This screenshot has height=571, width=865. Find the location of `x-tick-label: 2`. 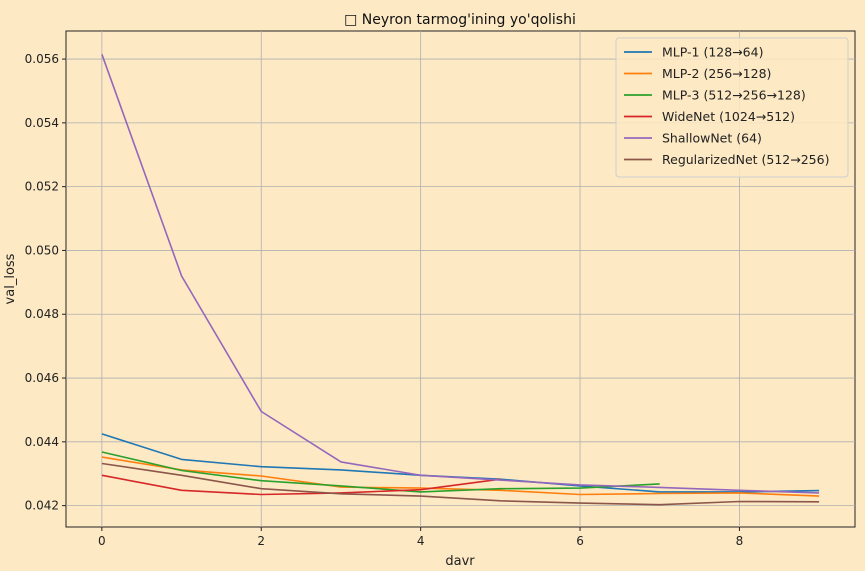

x-tick-label: 2 is located at coordinates (261, 541).